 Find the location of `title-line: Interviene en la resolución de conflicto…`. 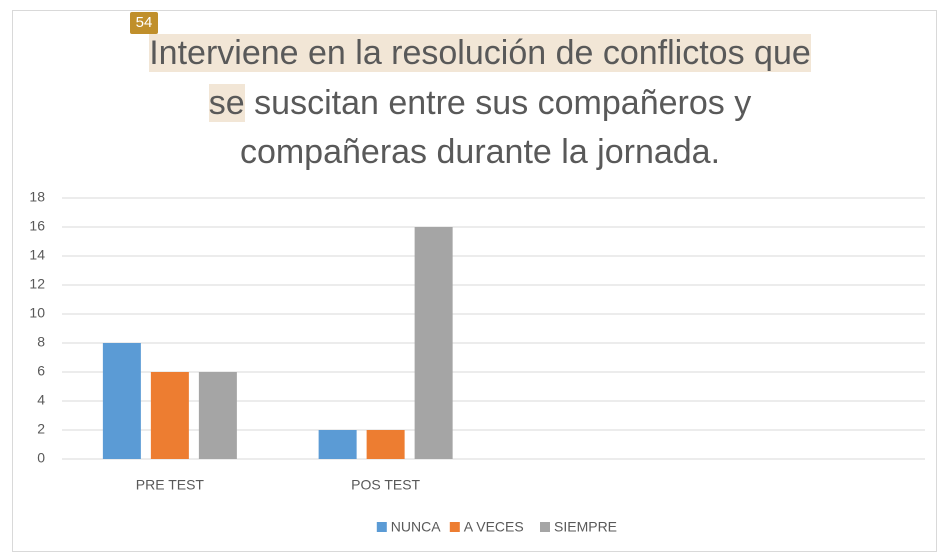

title-line: Interviene en la resolución de conflicto… is located at coordinates (469, 53).